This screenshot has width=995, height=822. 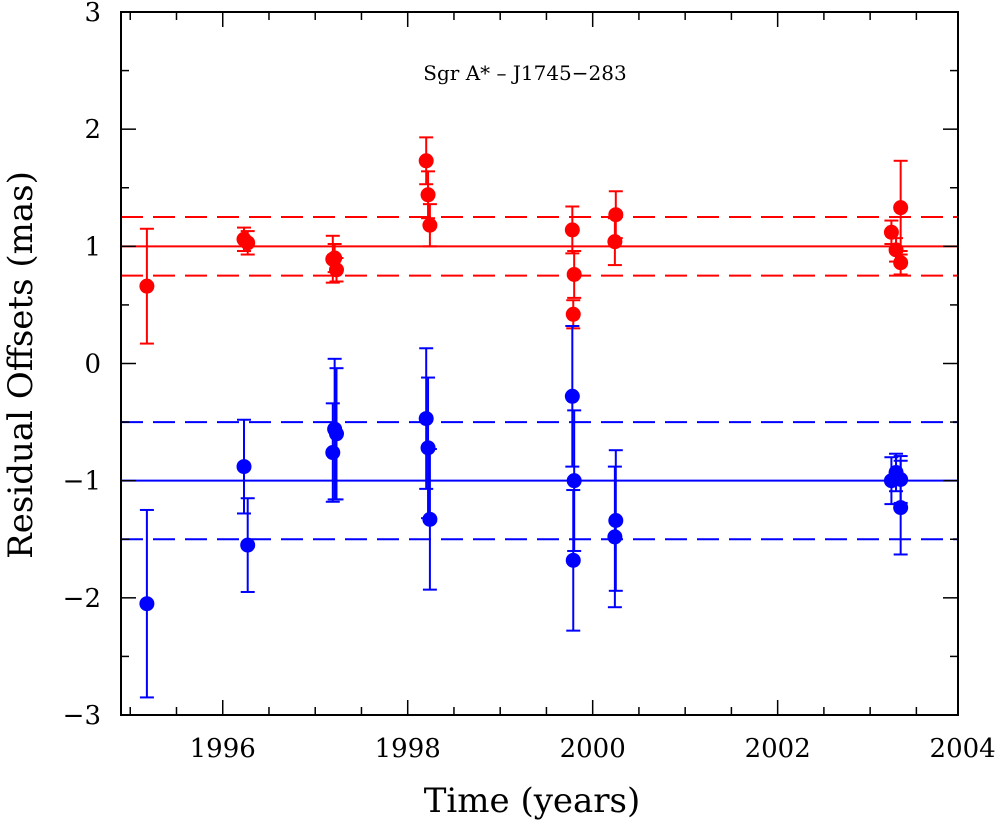 I want to click on y-tick-label: −1, so click(x=82, y=482).